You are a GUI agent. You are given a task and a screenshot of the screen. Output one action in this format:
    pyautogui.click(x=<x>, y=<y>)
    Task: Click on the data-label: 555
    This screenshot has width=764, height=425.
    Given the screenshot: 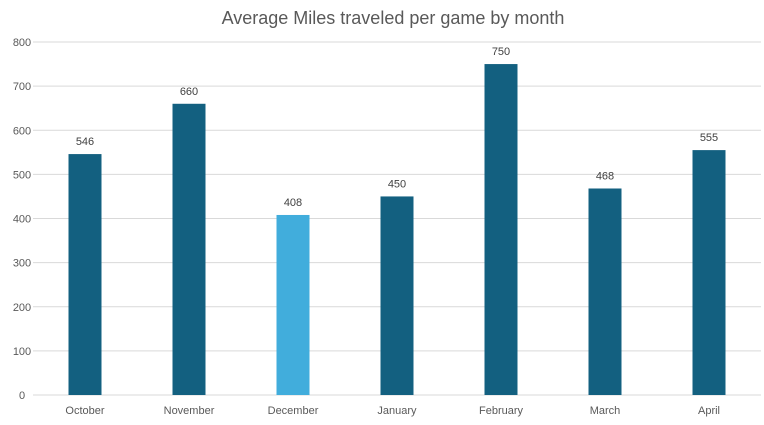 What is the action you would take?
    pyautogui.click(x=709, y=138)
    